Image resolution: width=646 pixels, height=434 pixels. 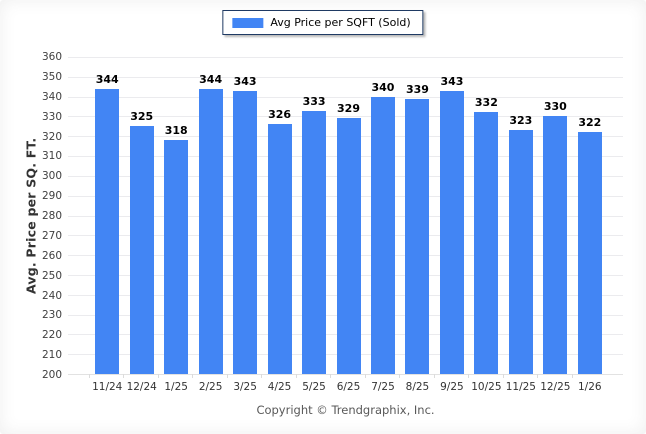 What do you see at coordinates (417, 387) in the screenshot?
I see `x-tick-label: 8/25` at bounding box center [417, 387].